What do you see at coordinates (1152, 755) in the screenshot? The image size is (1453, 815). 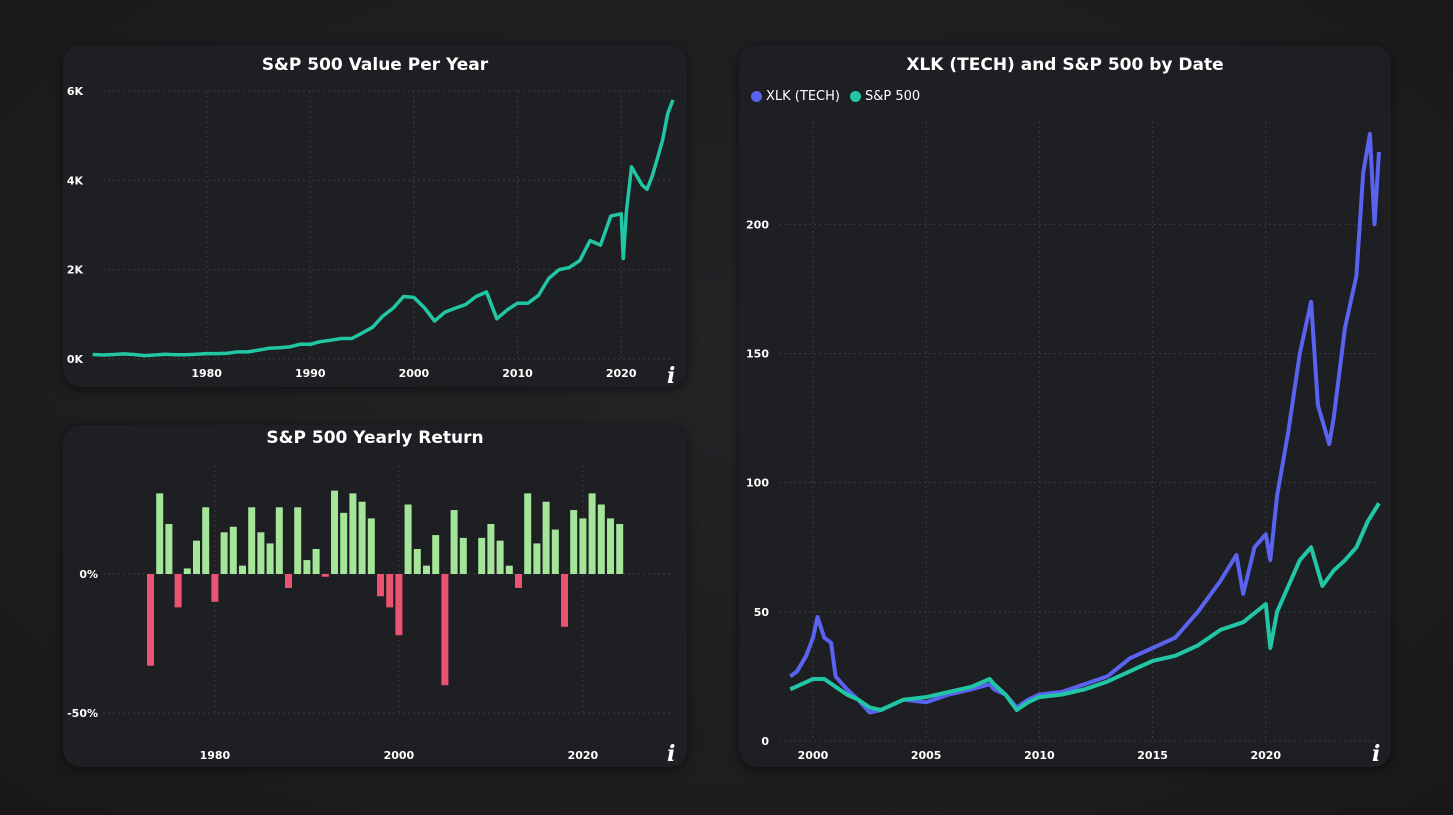 I see `x-tick-label: 2015` at bounding box center [1152, 755].